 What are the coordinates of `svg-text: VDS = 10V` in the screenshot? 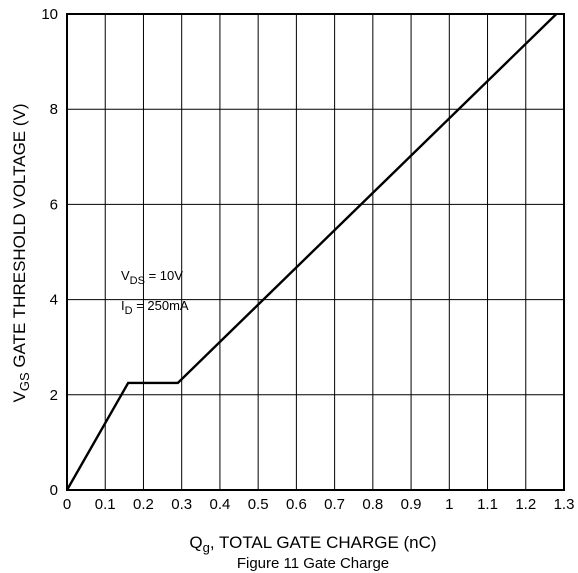 It's located at (152, 277).